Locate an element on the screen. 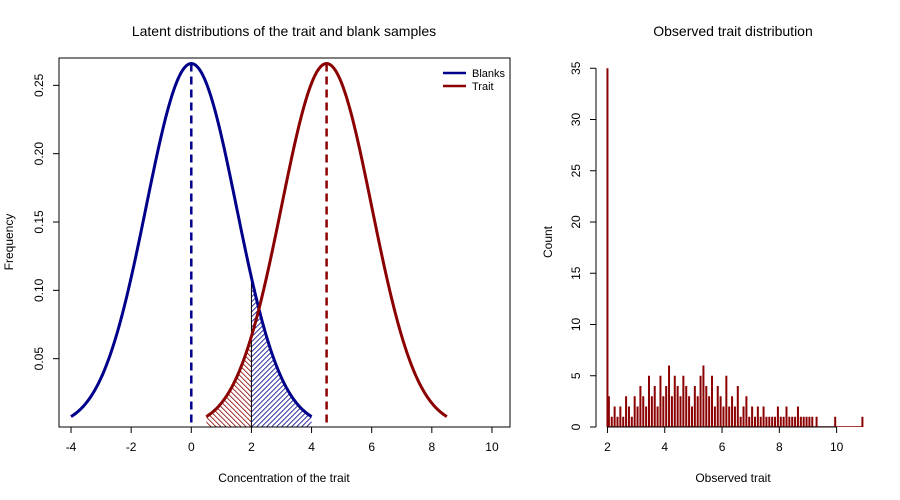  right-x-tick-label: 10 is located at coordinates (837, 447).